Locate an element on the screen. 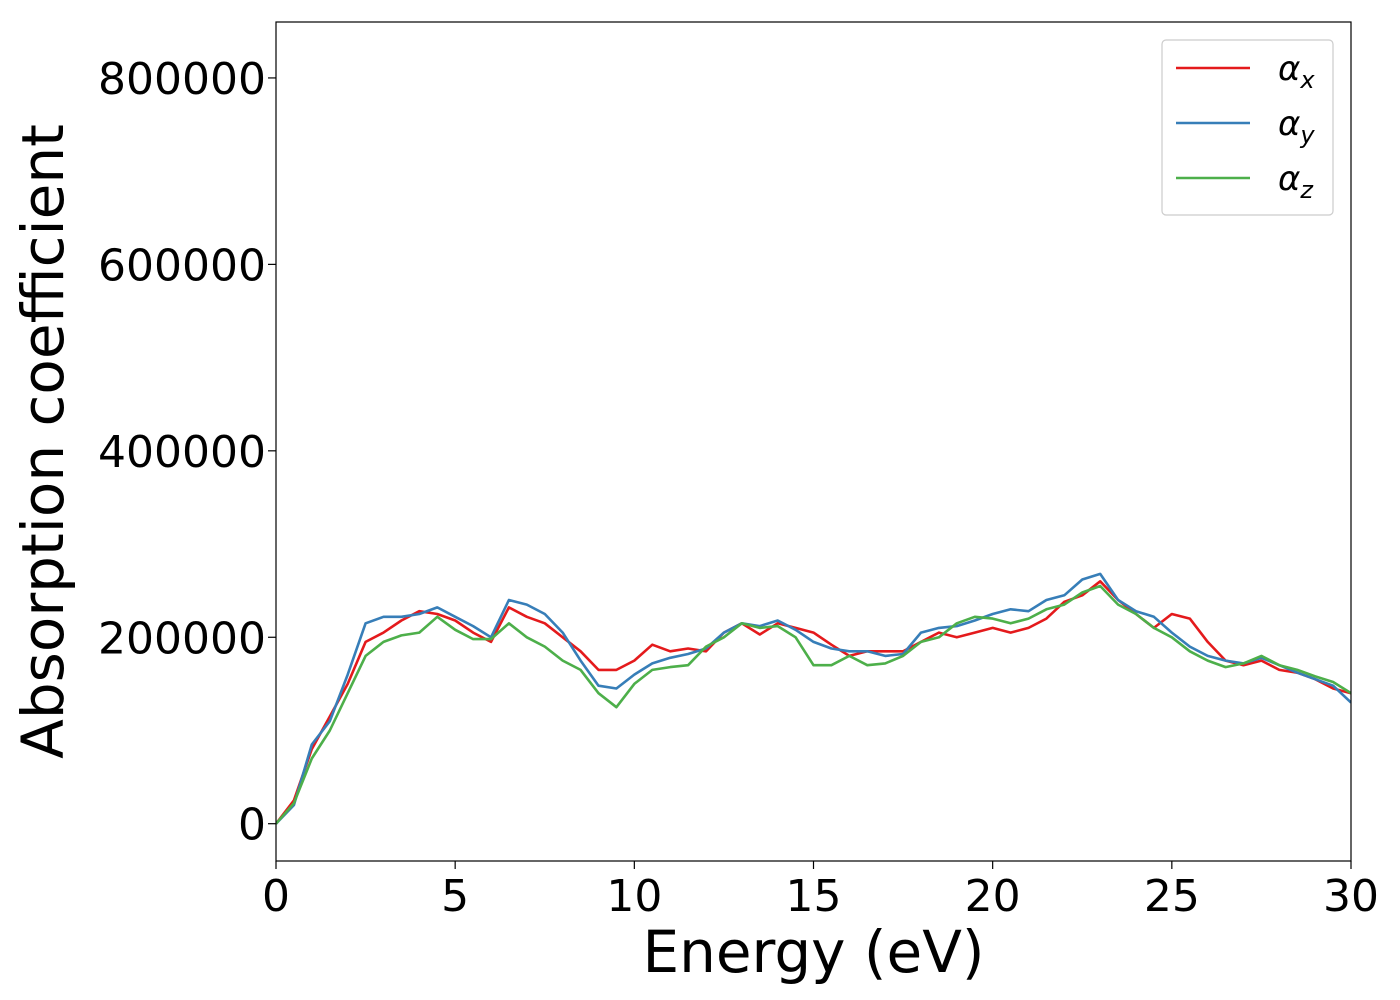 This screenshot has height=1000, width=1400. y-axis-label: Absorption coefficient is located at coordinates (43, 441).